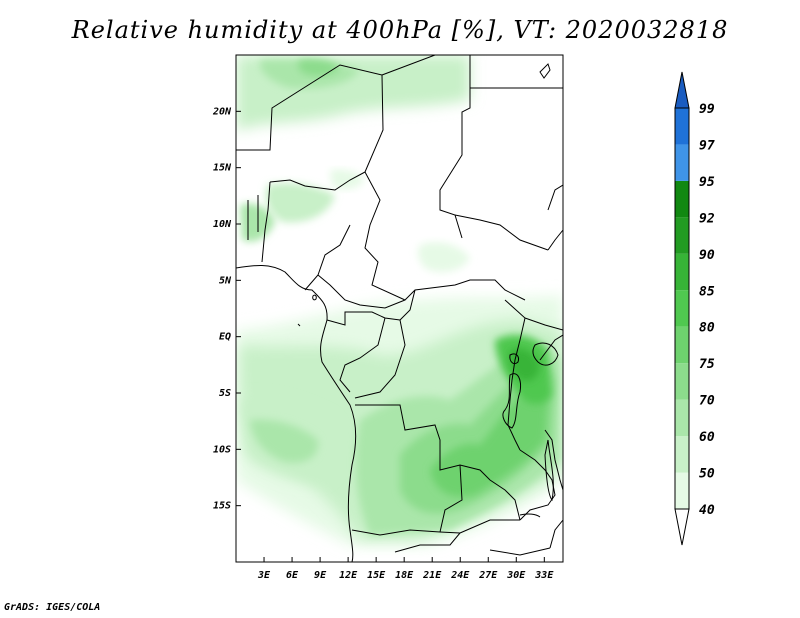 The image size is (800, 618). Describe the element at coordinates (226, 309) in the screenshot. I see `latitude-axis: 20N 15N 10N 5N EQ 5S 10S 15S` at that location.